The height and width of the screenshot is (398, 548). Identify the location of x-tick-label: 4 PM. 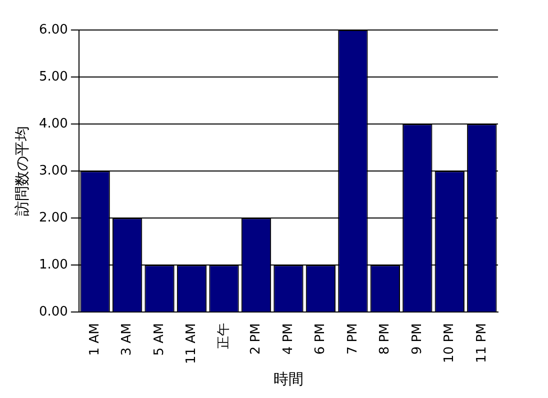
(288, 339).